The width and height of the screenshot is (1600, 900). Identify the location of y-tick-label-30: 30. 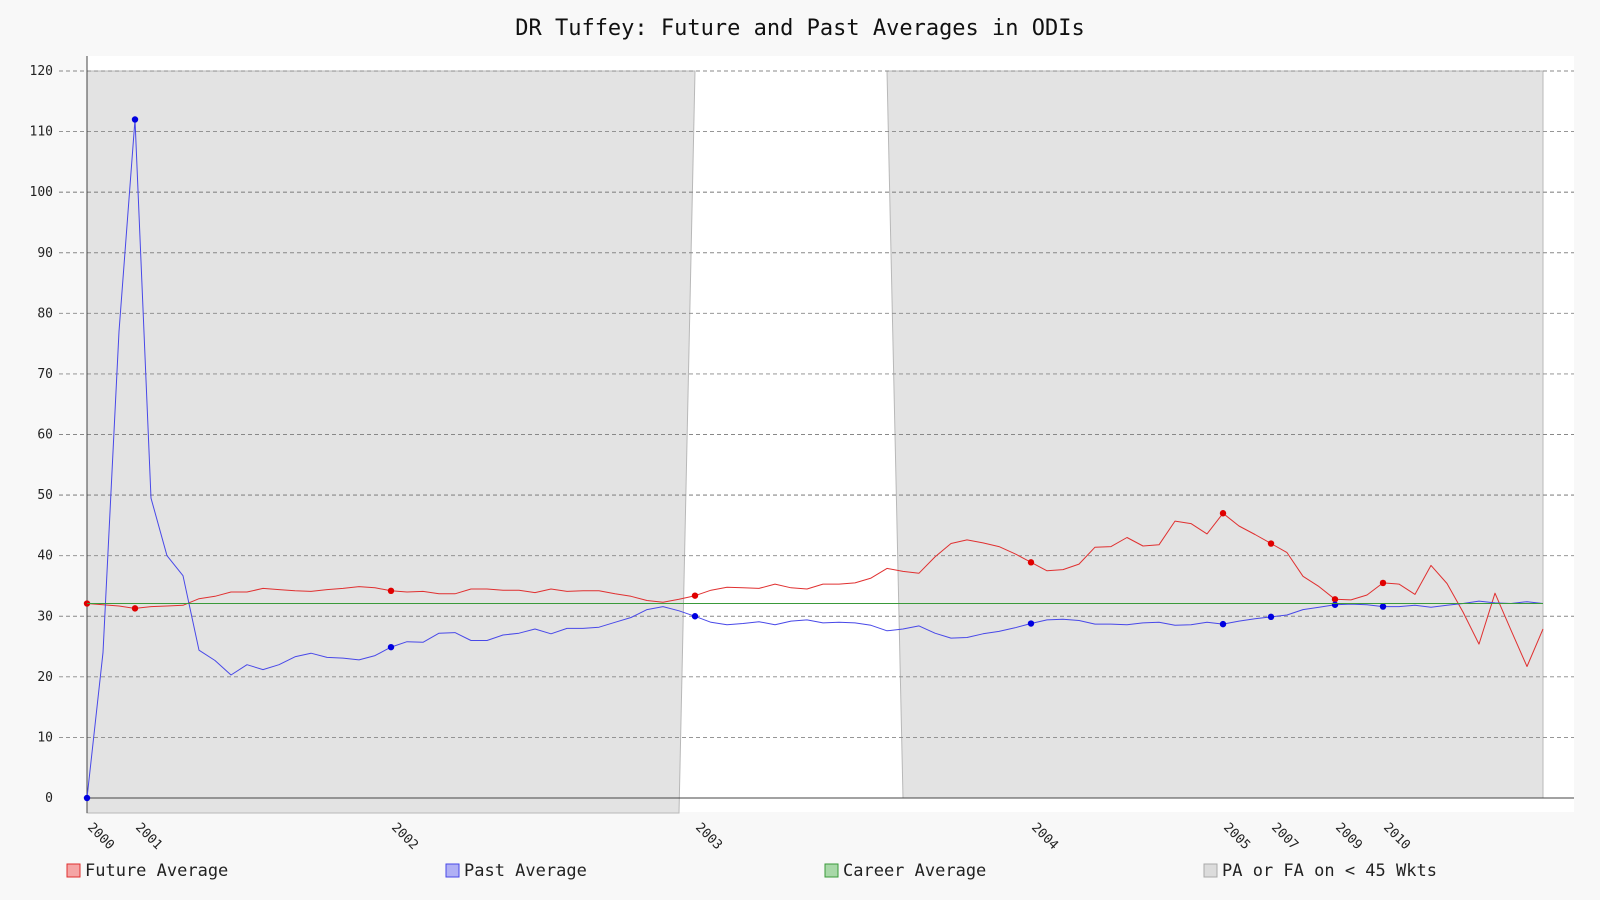
(45, 616).